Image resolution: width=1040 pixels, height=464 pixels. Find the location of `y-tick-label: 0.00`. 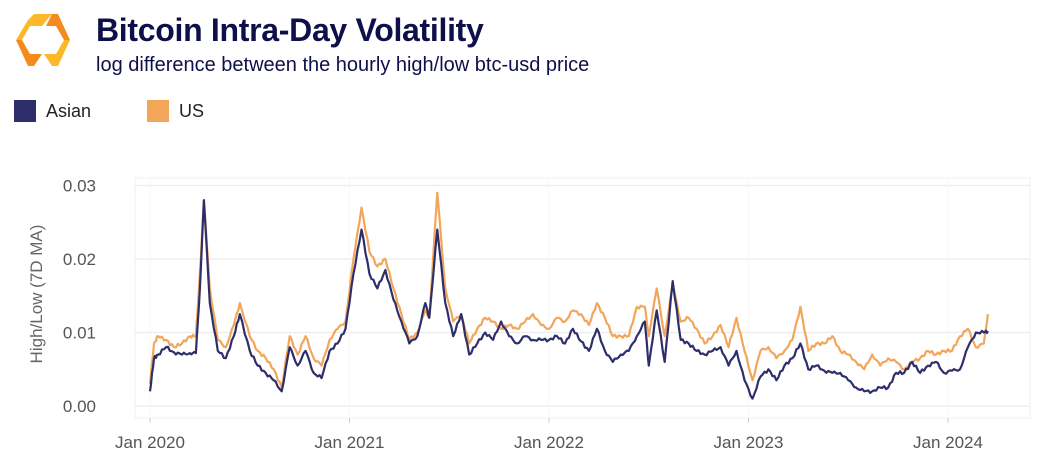

y-tick-label: 0.00 is located at coordinates (79, 406).